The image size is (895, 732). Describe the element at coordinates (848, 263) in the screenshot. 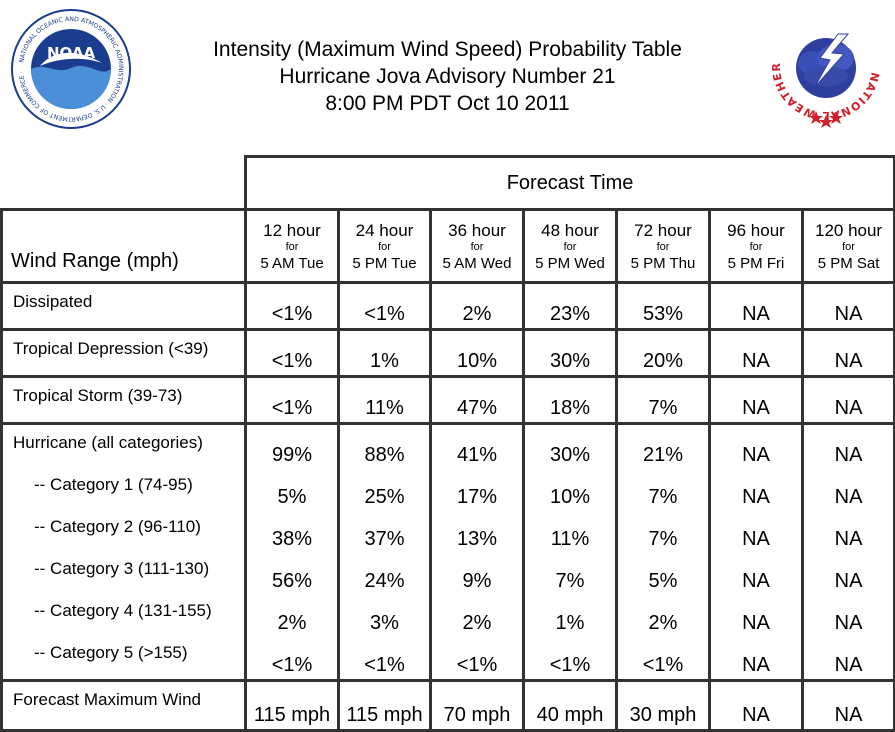

I see `column-time: 5 PM Sat` at that location.